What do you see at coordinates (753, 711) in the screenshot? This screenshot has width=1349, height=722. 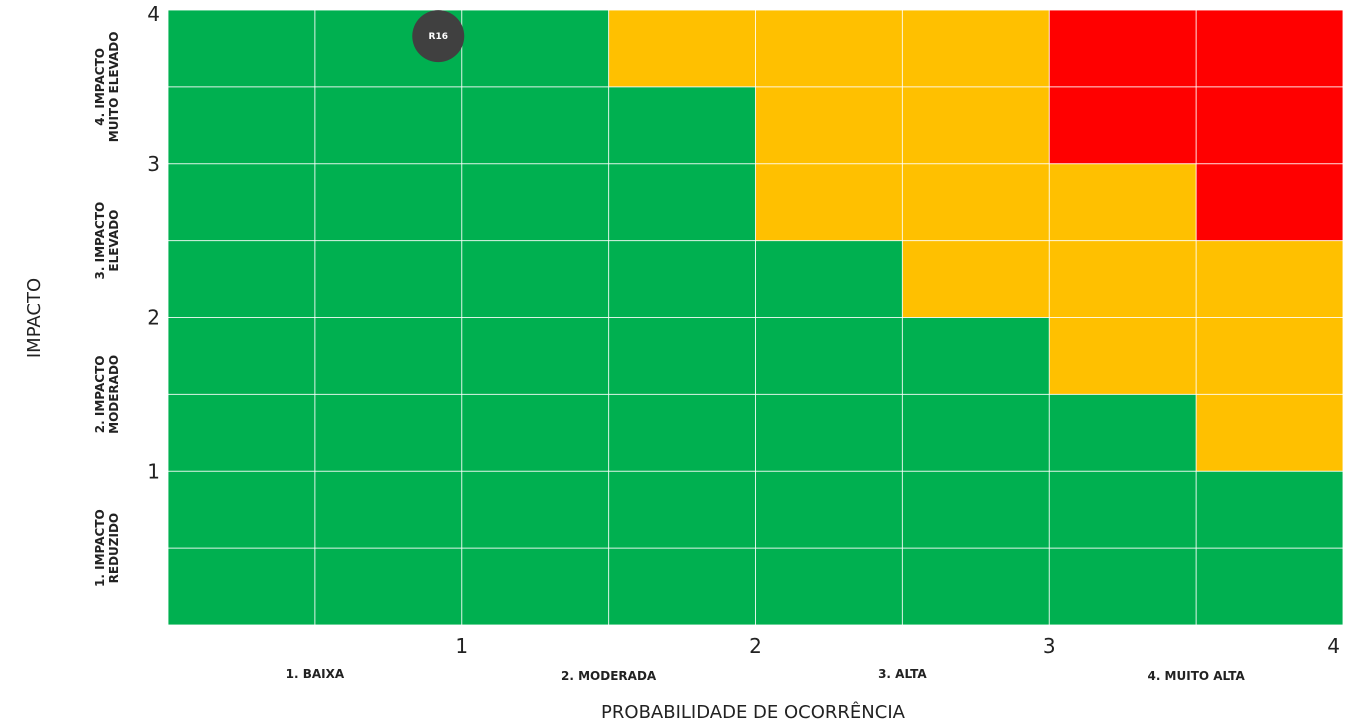 I see `x-axis-title: PROBABILIDADE DE OCORRÊNCIA` at bounding box center [753, 711].